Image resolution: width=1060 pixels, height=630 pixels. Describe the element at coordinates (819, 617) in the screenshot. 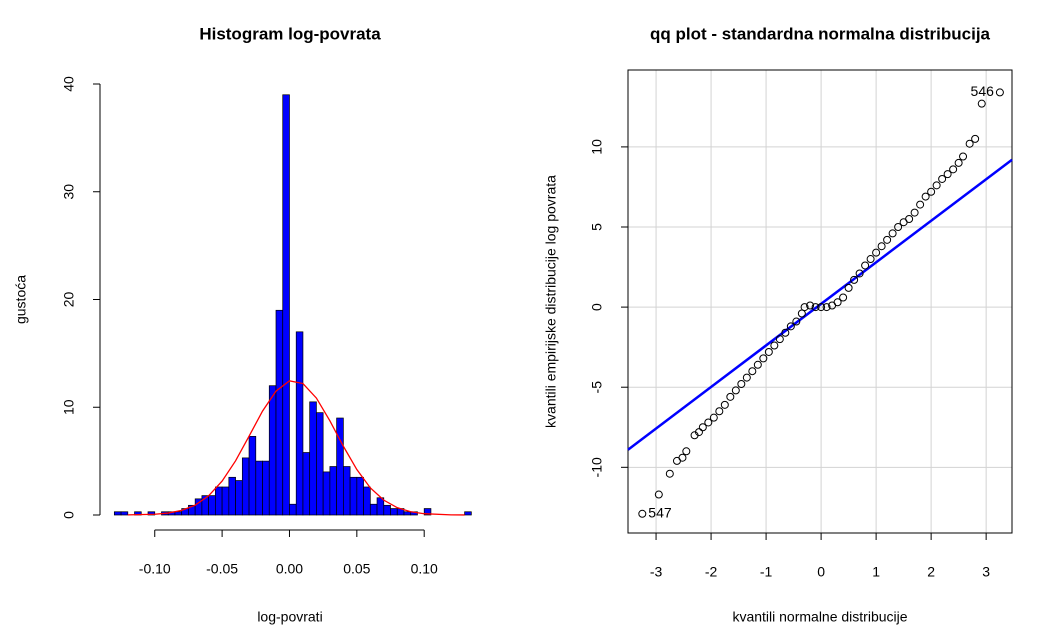

I see `x-axis-label: kvantili normalne distribucije` at that location.